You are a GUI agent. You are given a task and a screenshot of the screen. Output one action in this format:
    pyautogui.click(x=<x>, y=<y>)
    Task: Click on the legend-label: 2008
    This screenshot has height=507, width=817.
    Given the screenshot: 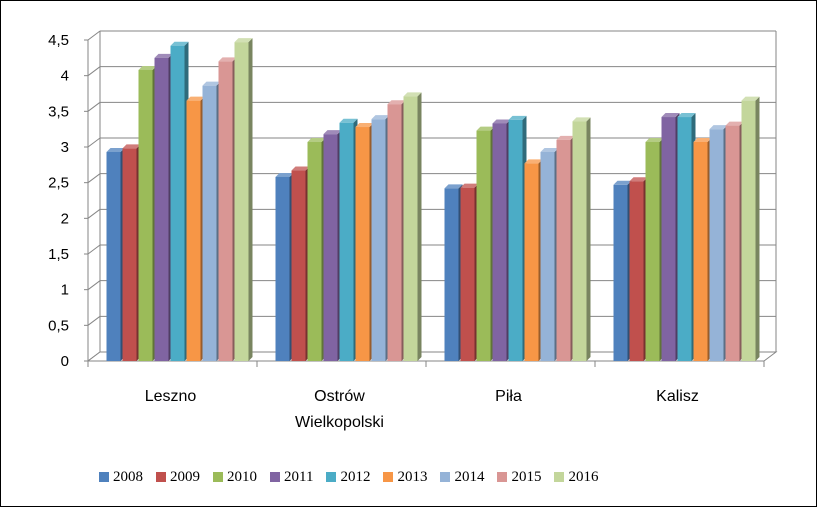 What is the action you would take?
    pyautogui.click(x=128, y=476)
    